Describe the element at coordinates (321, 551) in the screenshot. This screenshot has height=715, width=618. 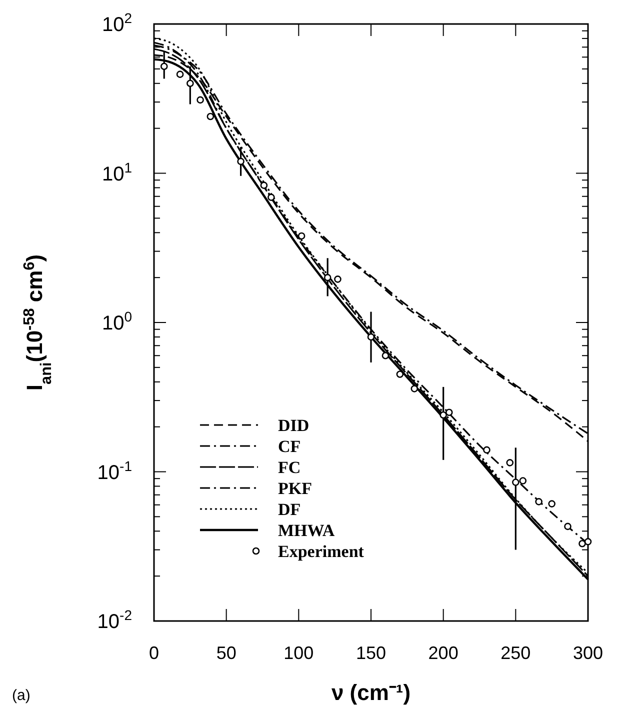
I see `legend-label: Experiment` at that location.